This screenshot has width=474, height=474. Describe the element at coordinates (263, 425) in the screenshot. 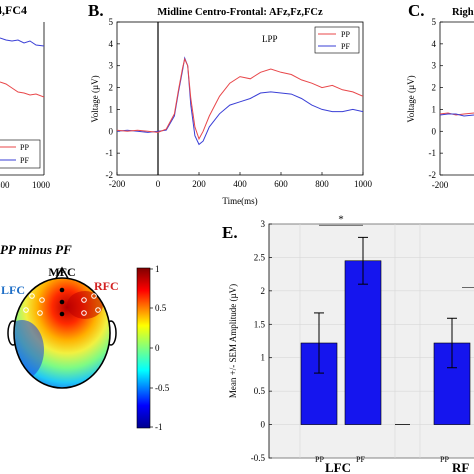

I see `panel-e-ytick-label: 0` at that location.